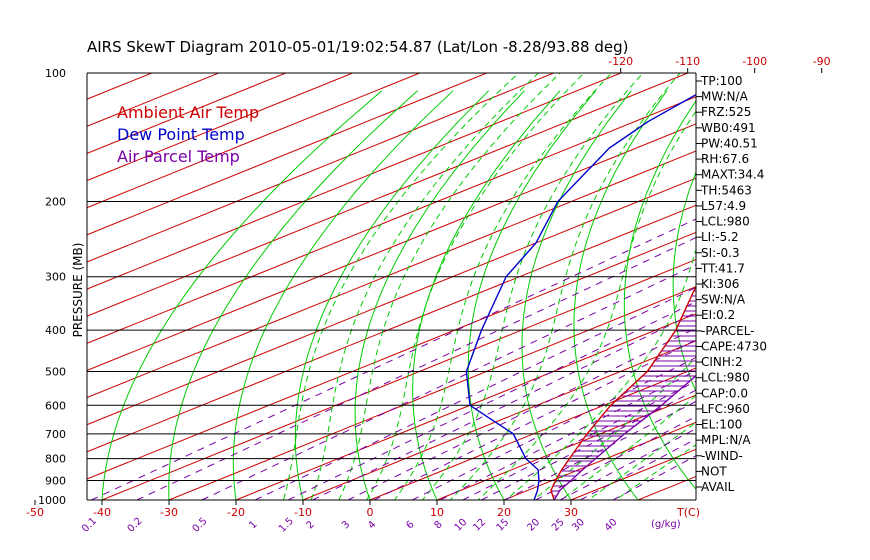  I want to click on mixing-ratio-tick-label: 1, so click(253, 525).